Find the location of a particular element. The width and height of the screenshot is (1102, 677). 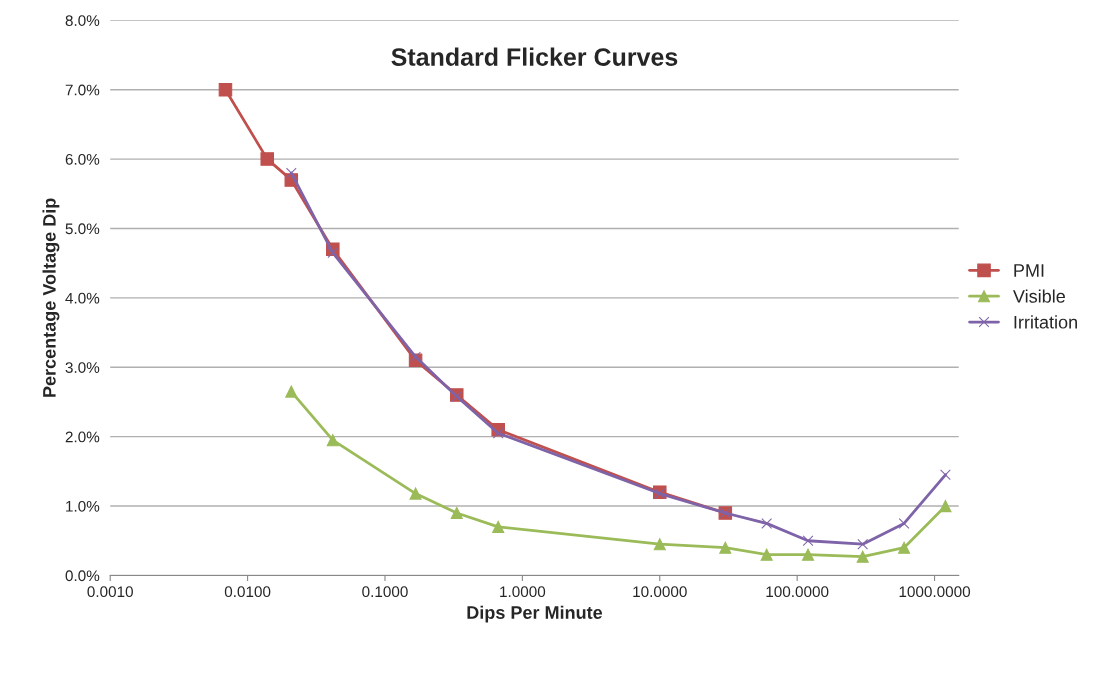

y-tick-label: 7.0% is located at coordinates (82, 90).